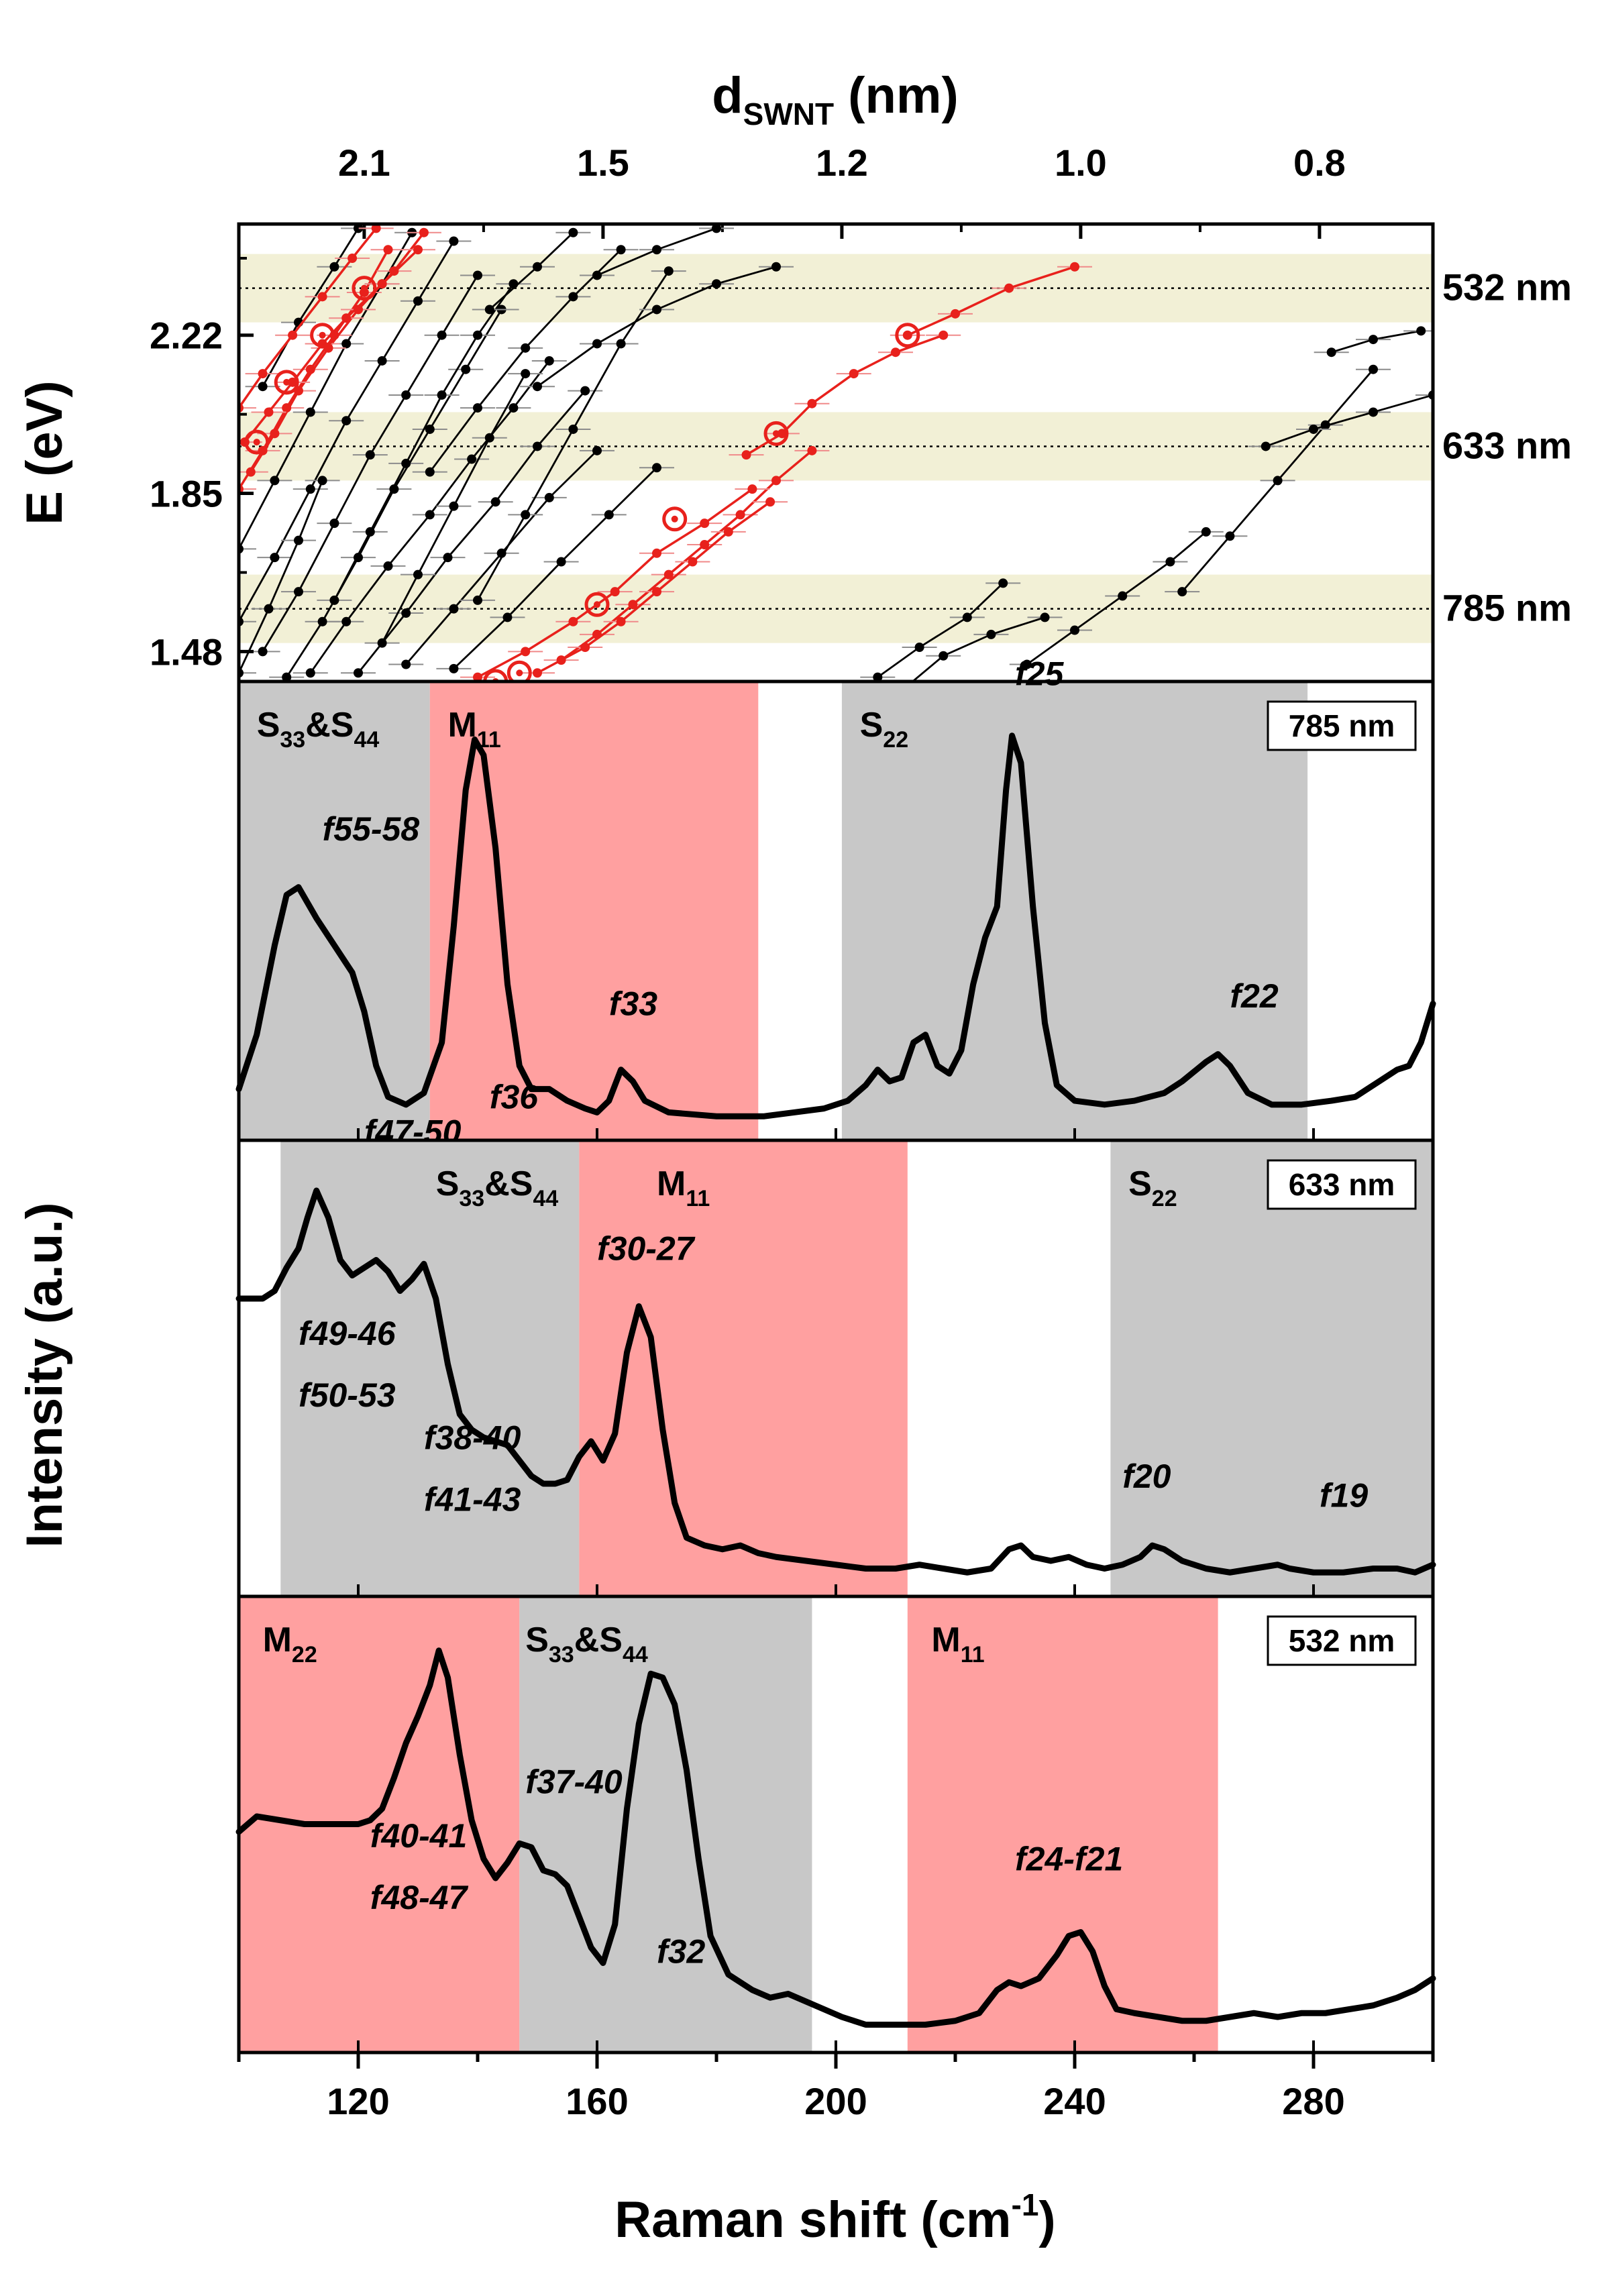 The height and width of the screenshot is (2296, 1604). I want to click on laser-line-label-0: 532 nm, so click(1507, 287).